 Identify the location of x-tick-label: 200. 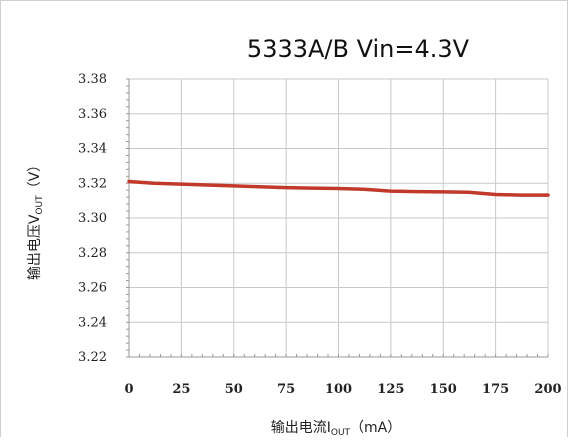
(547, 389).